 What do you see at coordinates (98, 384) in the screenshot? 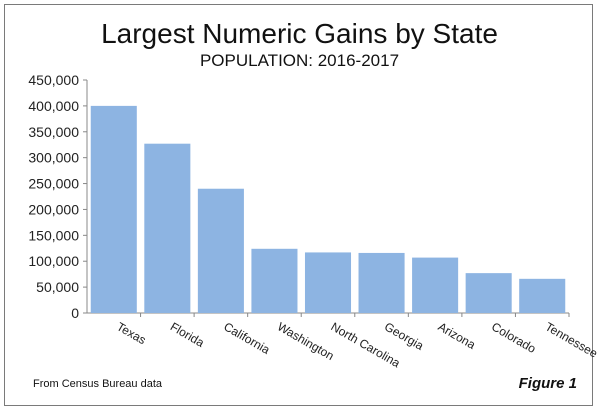
I see `source-note: From Census Bureau data` at bounding box center [98, 384].